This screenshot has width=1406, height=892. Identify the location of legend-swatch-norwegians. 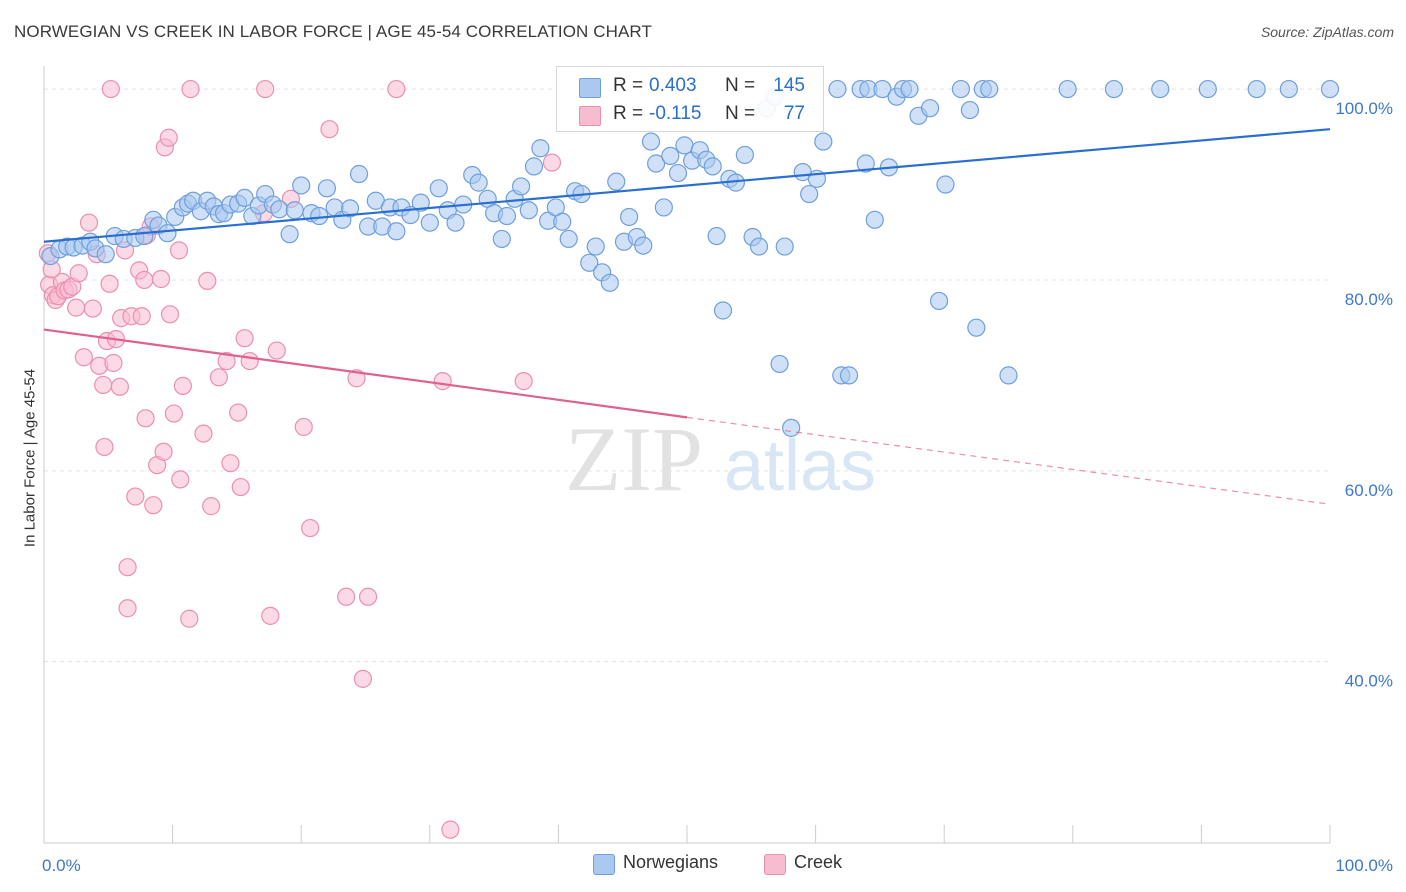
(604, 864).